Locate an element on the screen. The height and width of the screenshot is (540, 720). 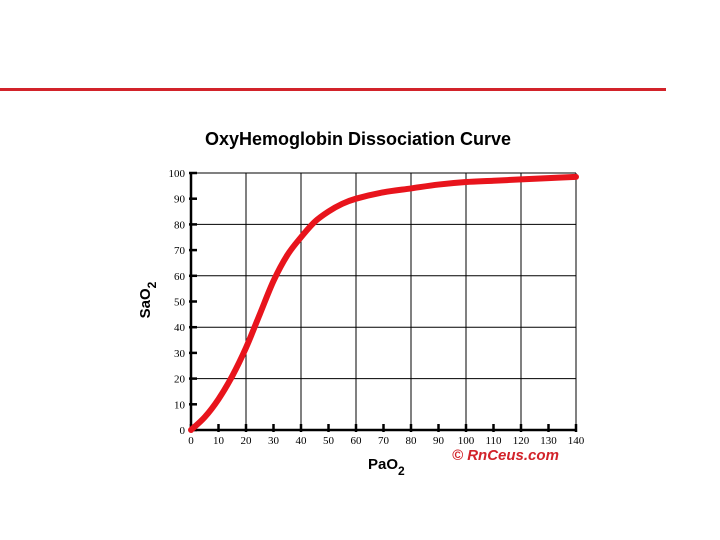
y-tick-label: 0 is located at coordinates (183, 431).